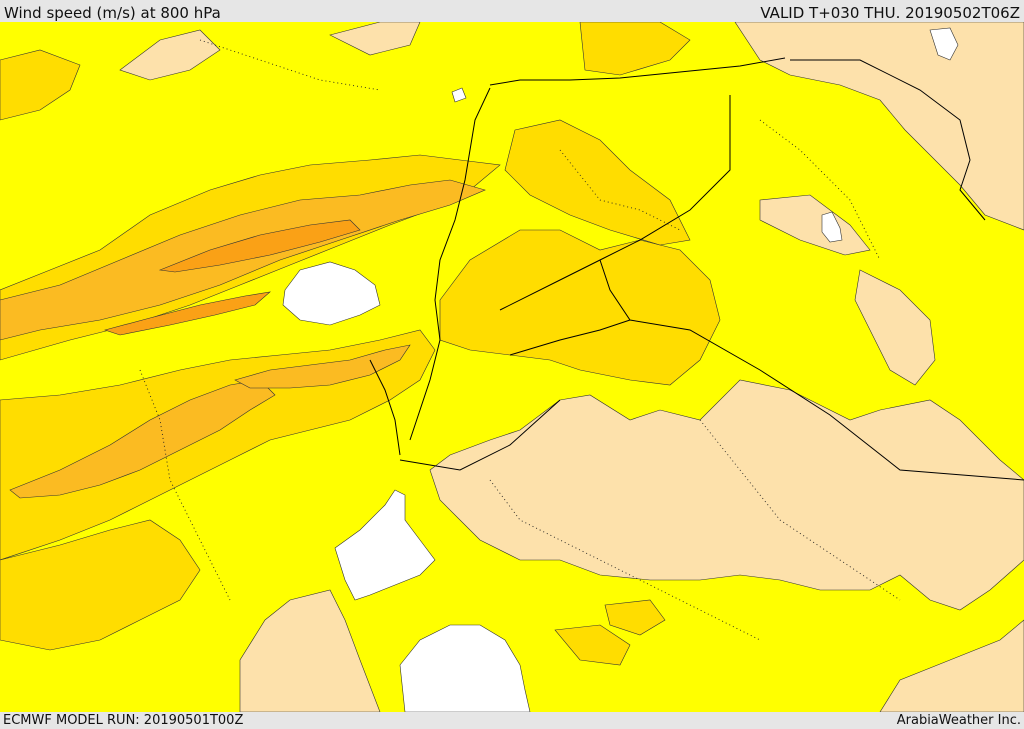 Image resolution: width=1024 pixels, height=729 pixels. What do you see at coordinates (832, 227) in the screenshot?
I see `no-shading-lake` at bounding box center [832, 227].